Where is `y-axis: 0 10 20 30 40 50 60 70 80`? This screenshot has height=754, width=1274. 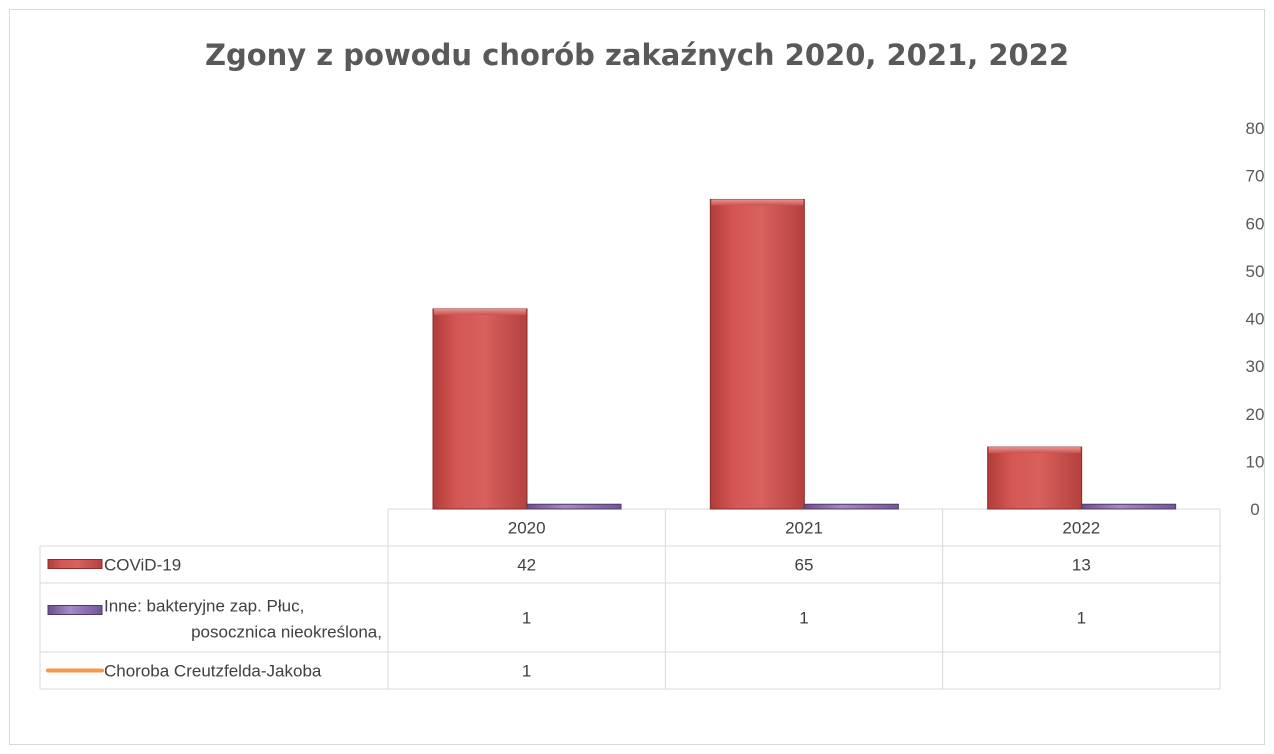
y-axis: 0 10 20 30 40 50 60 70 80 is located at coordinates (1255, 319).